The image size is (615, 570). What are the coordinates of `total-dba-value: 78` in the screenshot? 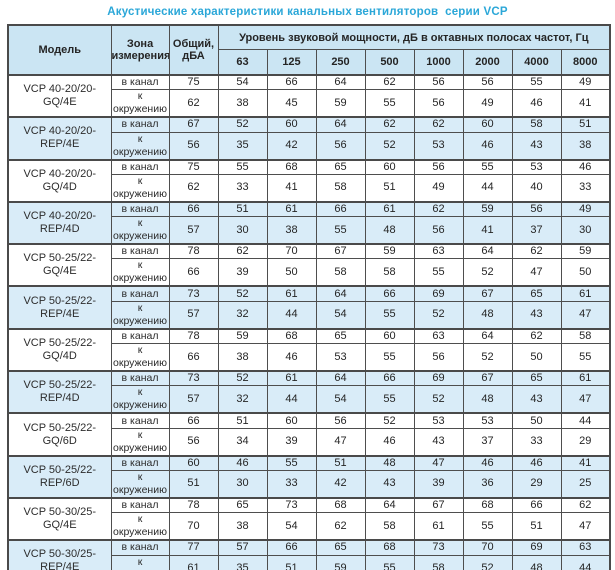 It's located at (193, 505).